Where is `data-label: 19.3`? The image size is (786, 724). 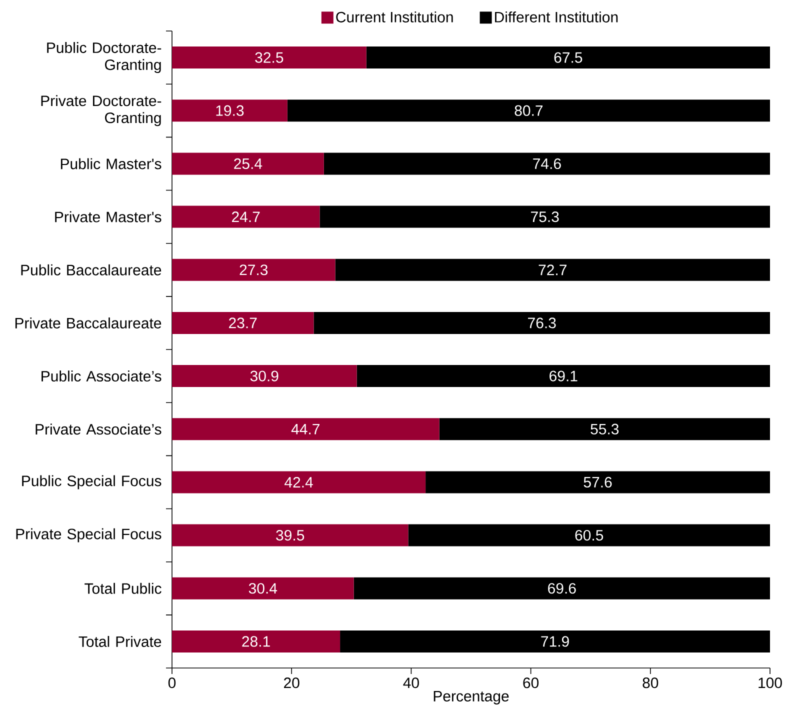
data-label: 19.3 is located at coordinates (230, 110).